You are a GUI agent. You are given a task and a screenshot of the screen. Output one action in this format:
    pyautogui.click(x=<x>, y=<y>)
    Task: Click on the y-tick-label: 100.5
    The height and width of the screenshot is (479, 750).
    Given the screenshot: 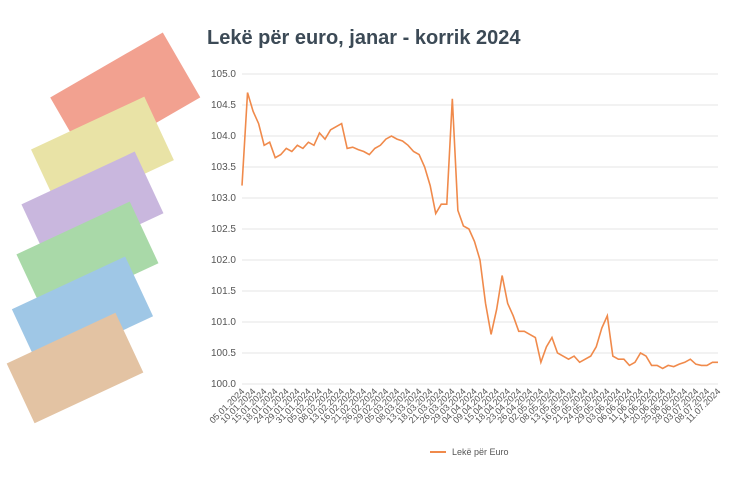 What is the action you would take?
    pyautogui.click(x=223, y=353)
    